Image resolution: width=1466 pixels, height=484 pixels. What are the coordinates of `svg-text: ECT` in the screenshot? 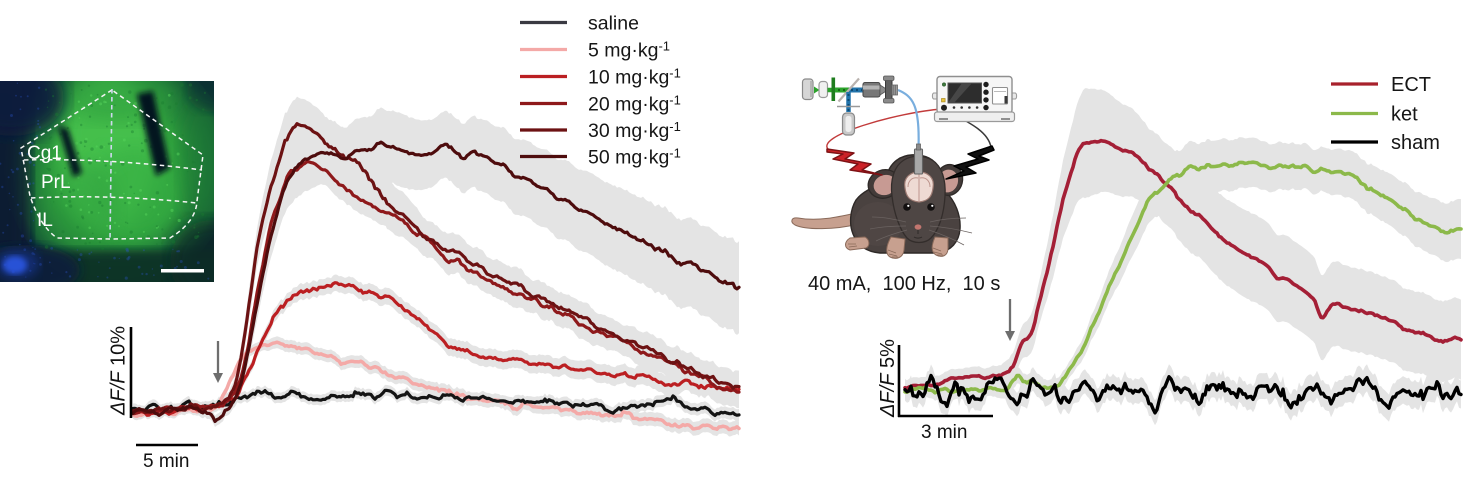 It's located at (1411, 85).